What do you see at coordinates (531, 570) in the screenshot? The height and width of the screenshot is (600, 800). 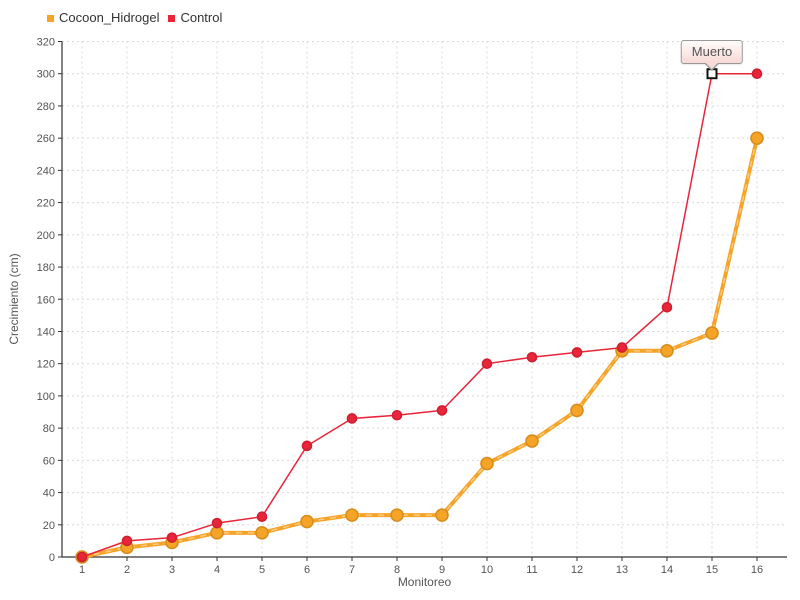 I see `x-tick-label: 11` at bounding box center [531, 570].